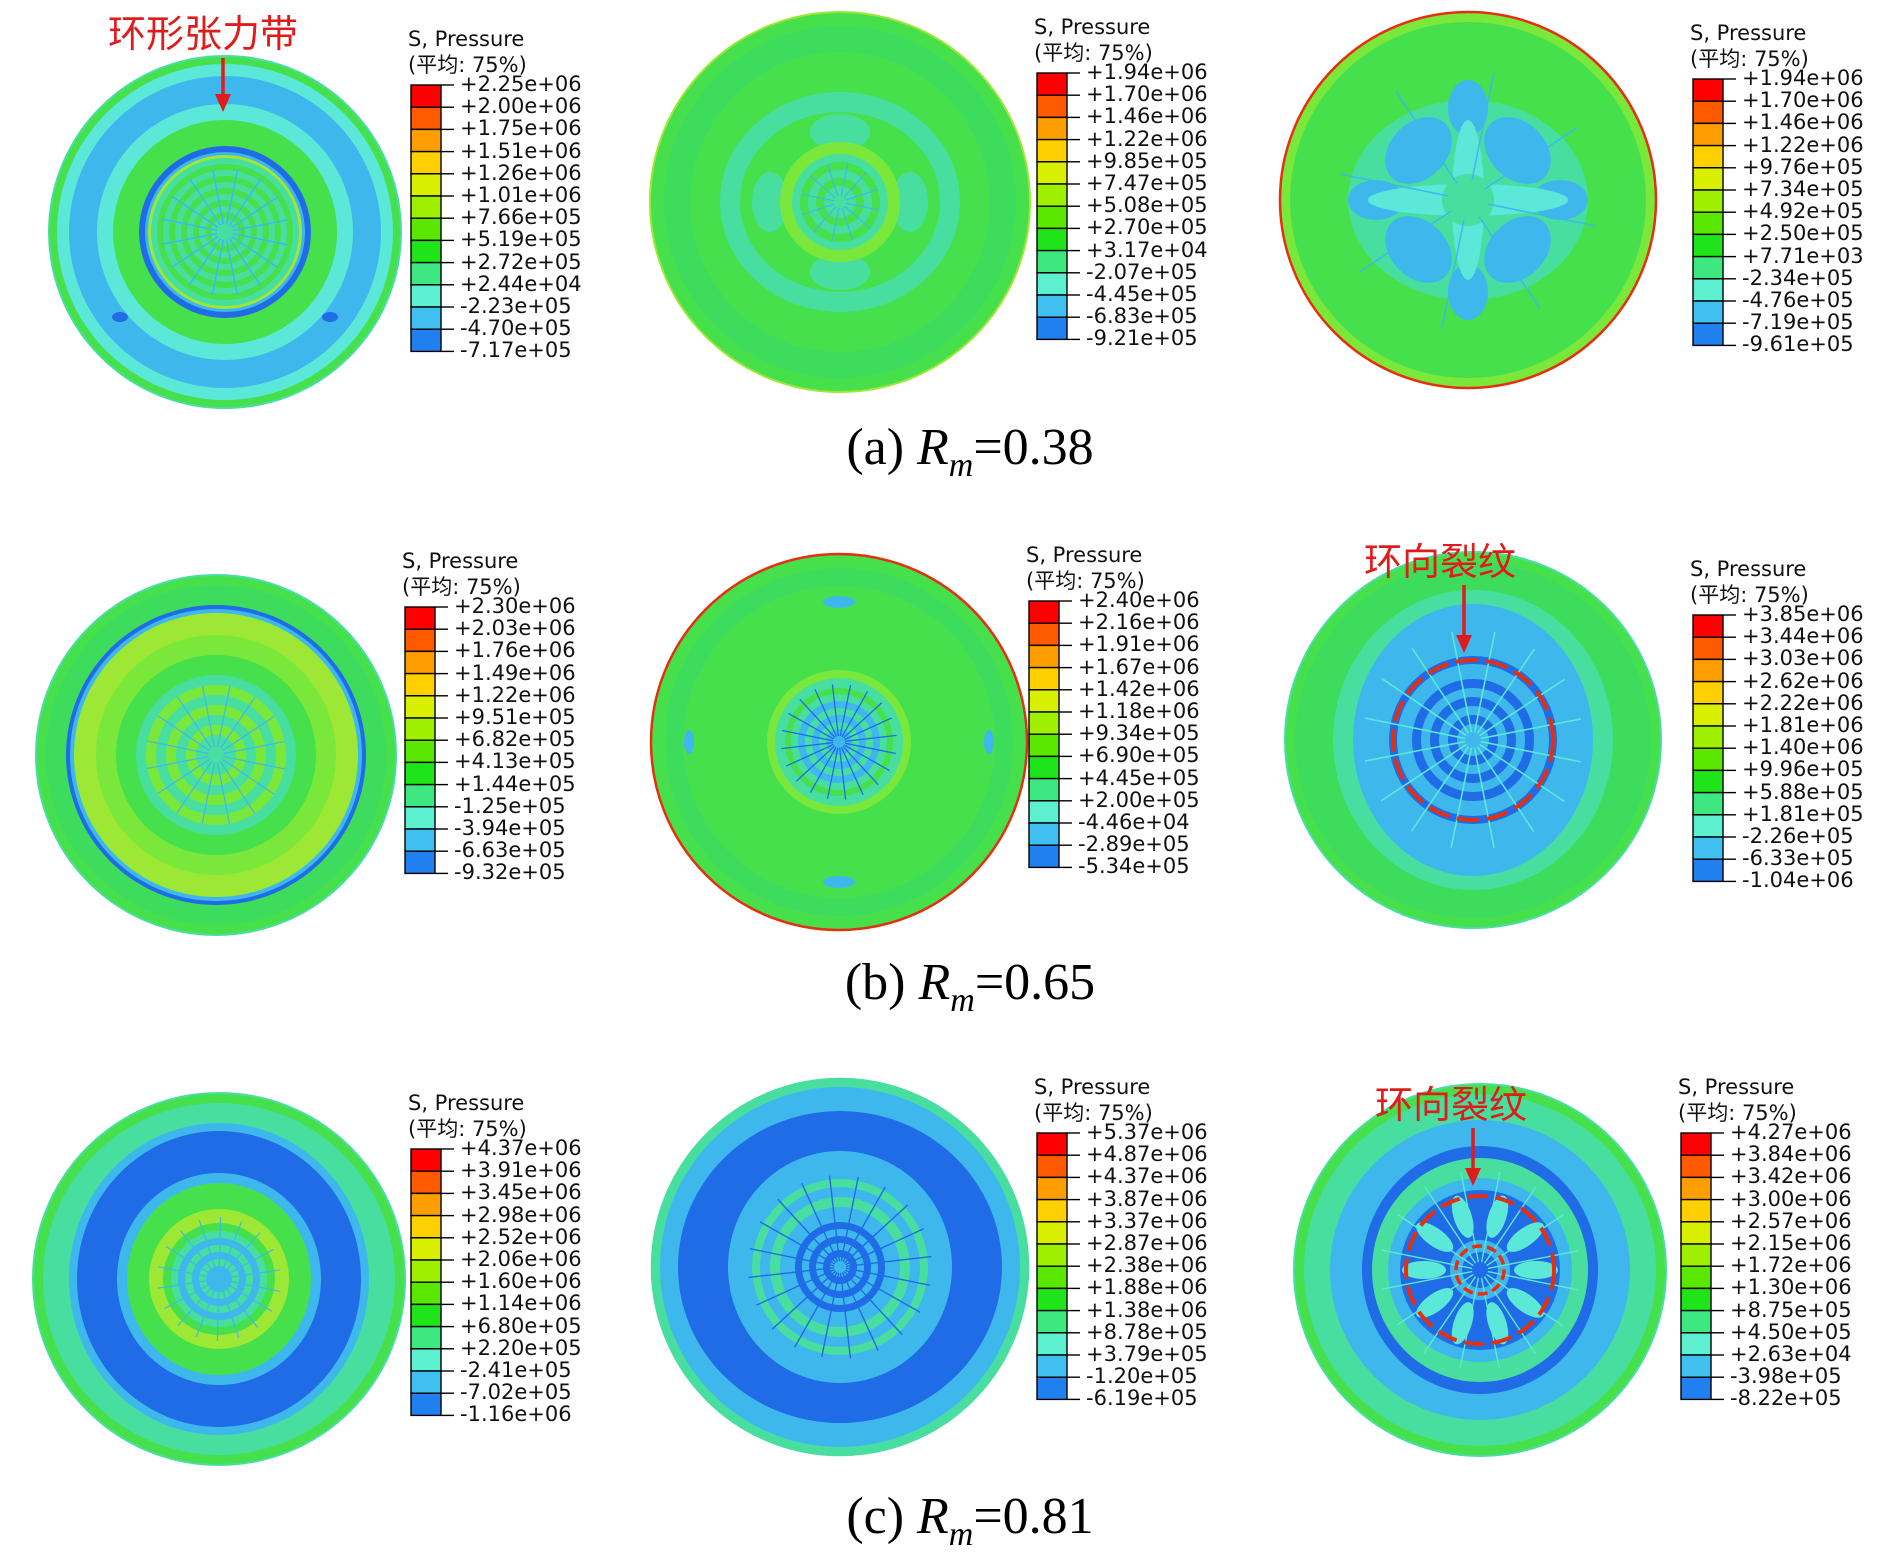 This screenshot has height=1565, width=1892. I want to click on legend-value: -1.25e+05, so click(510, 805).